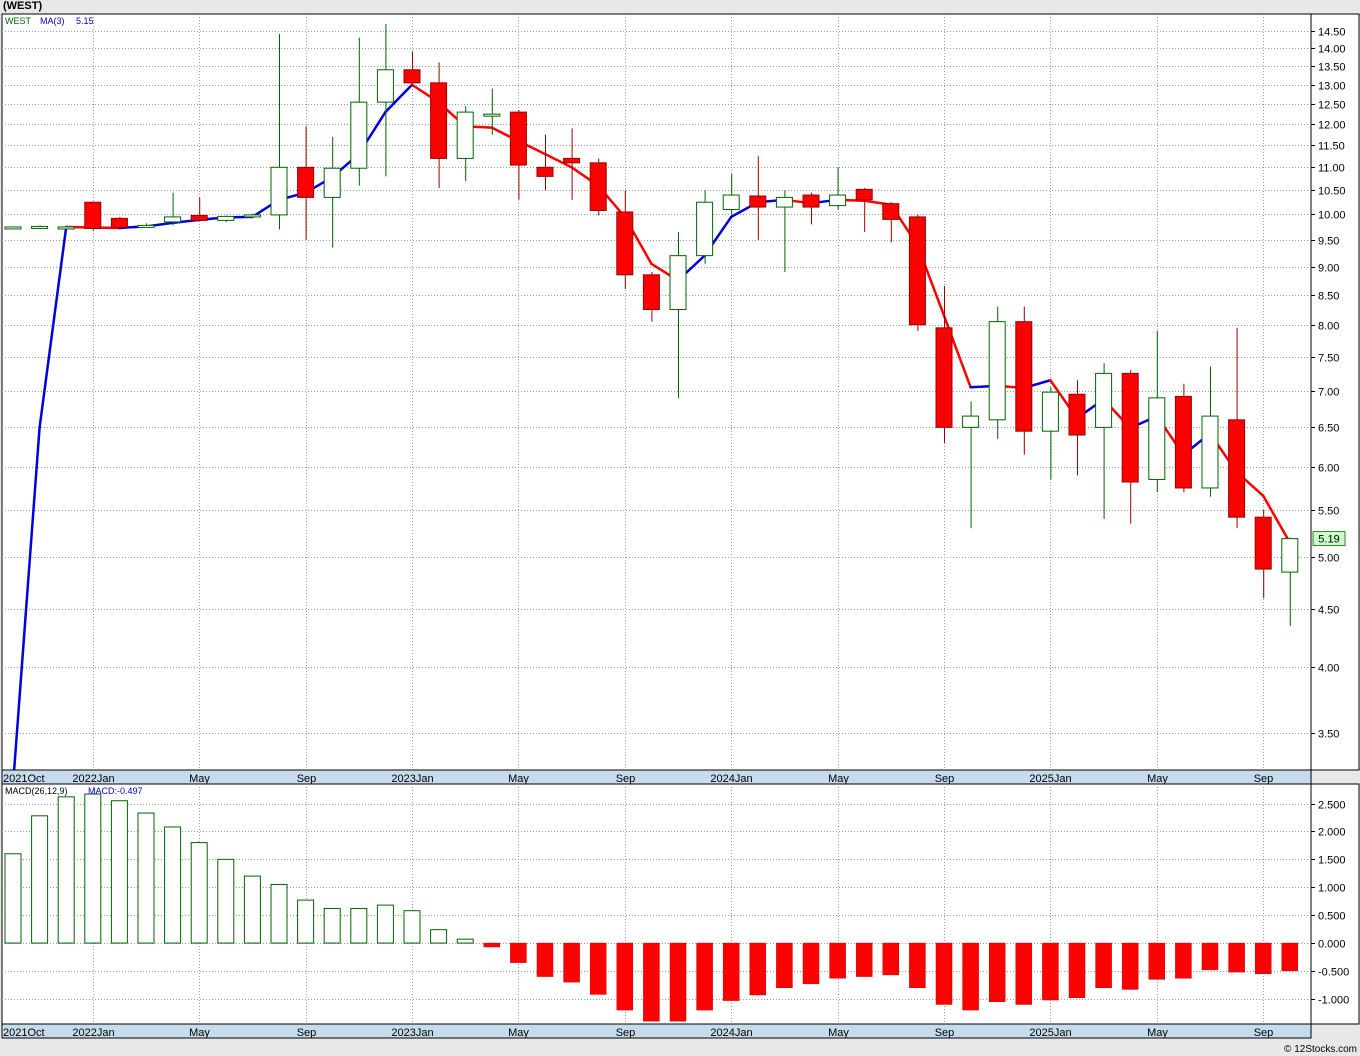 The image size is (1360, 1056). What do you see at coordinates (52, 21) in the screenshot?
I see `legend-ma-label: MA(3)` at bounding box center [52, 21].